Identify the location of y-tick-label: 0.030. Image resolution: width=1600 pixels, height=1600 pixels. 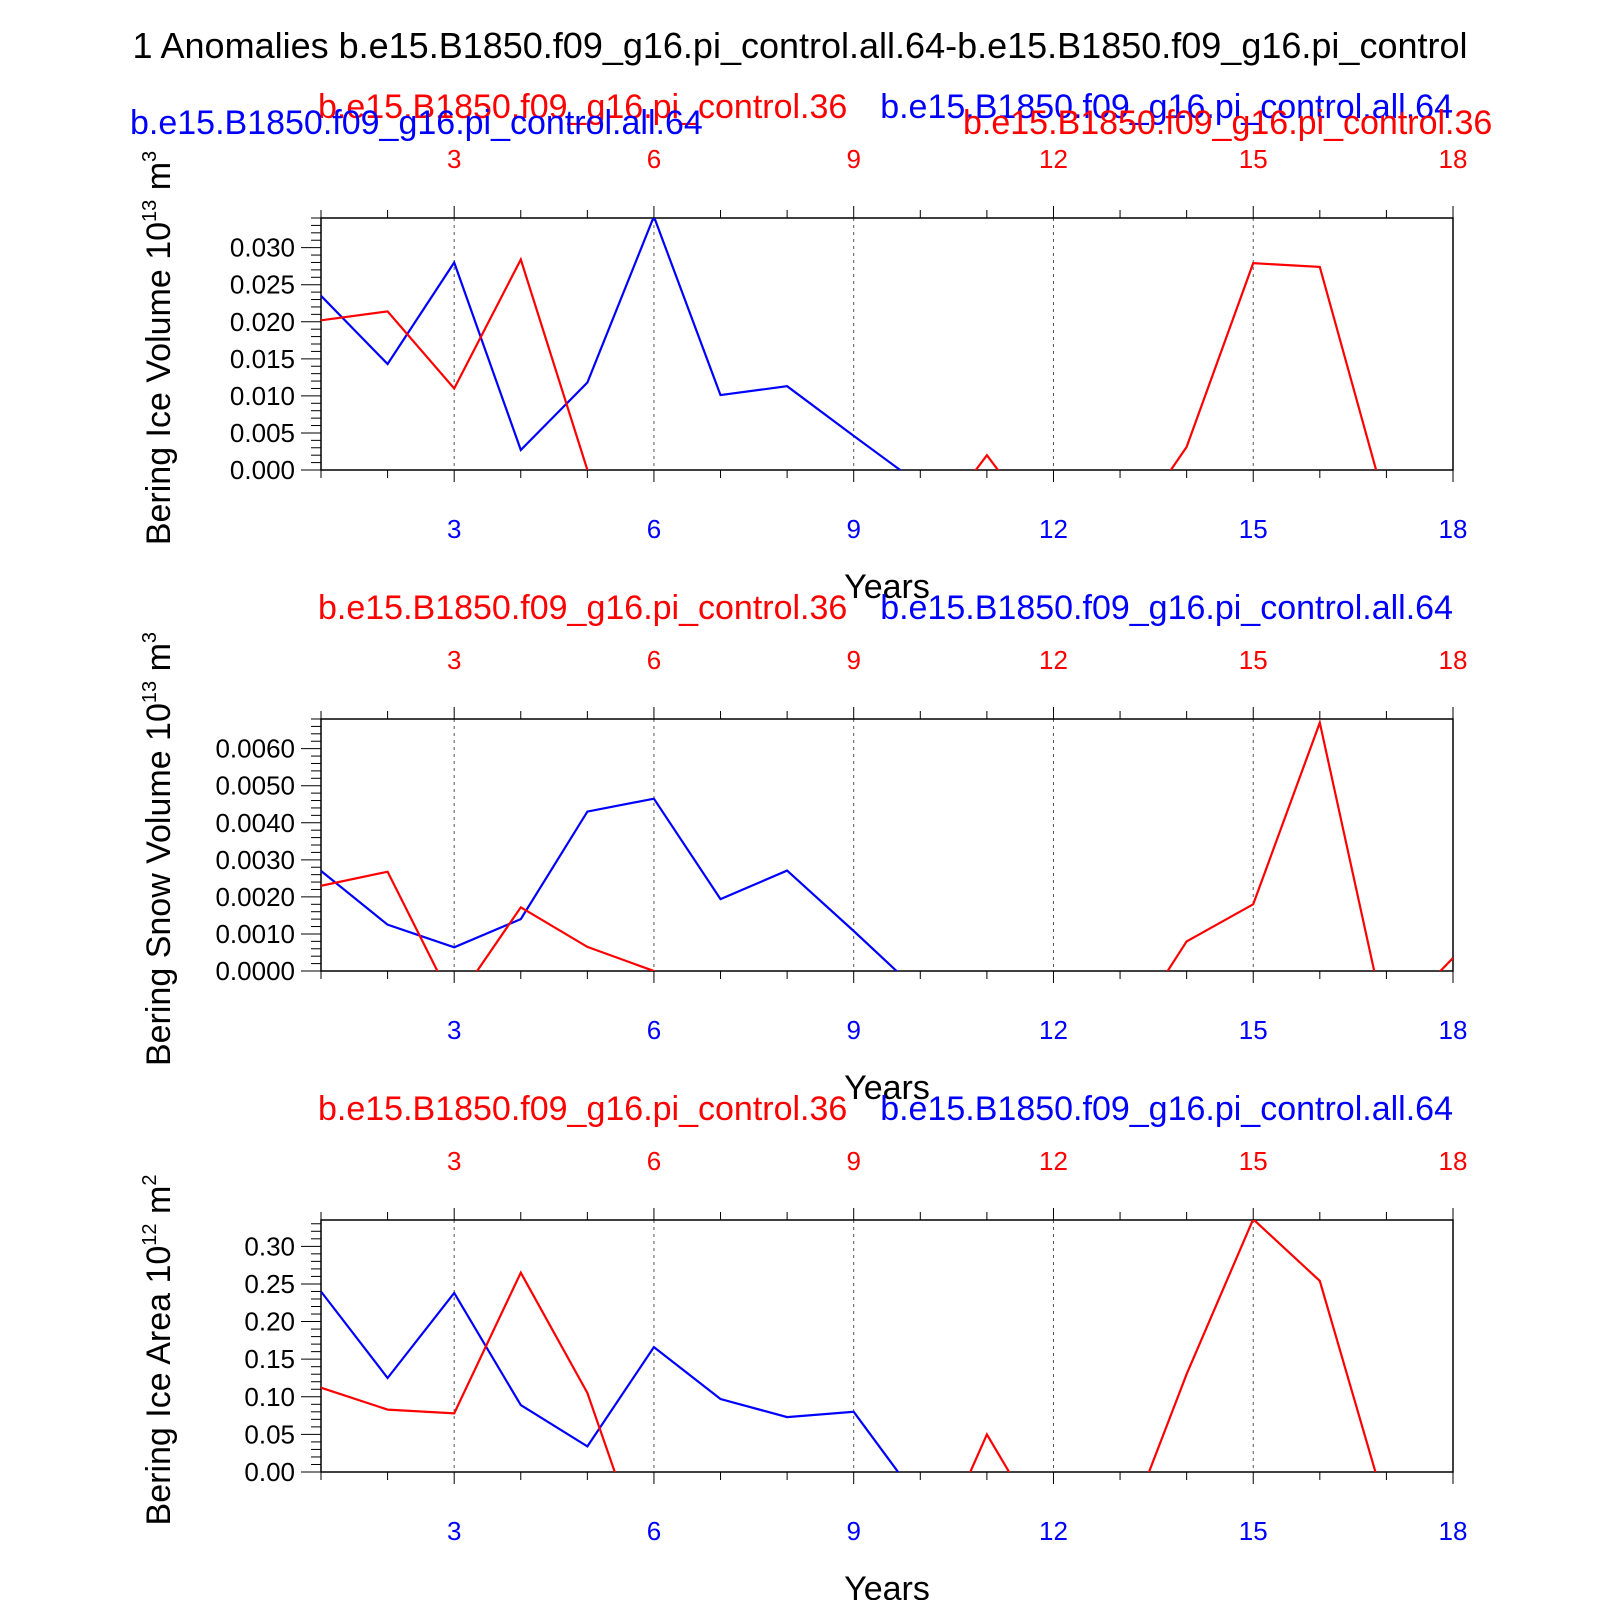
(262, 248).